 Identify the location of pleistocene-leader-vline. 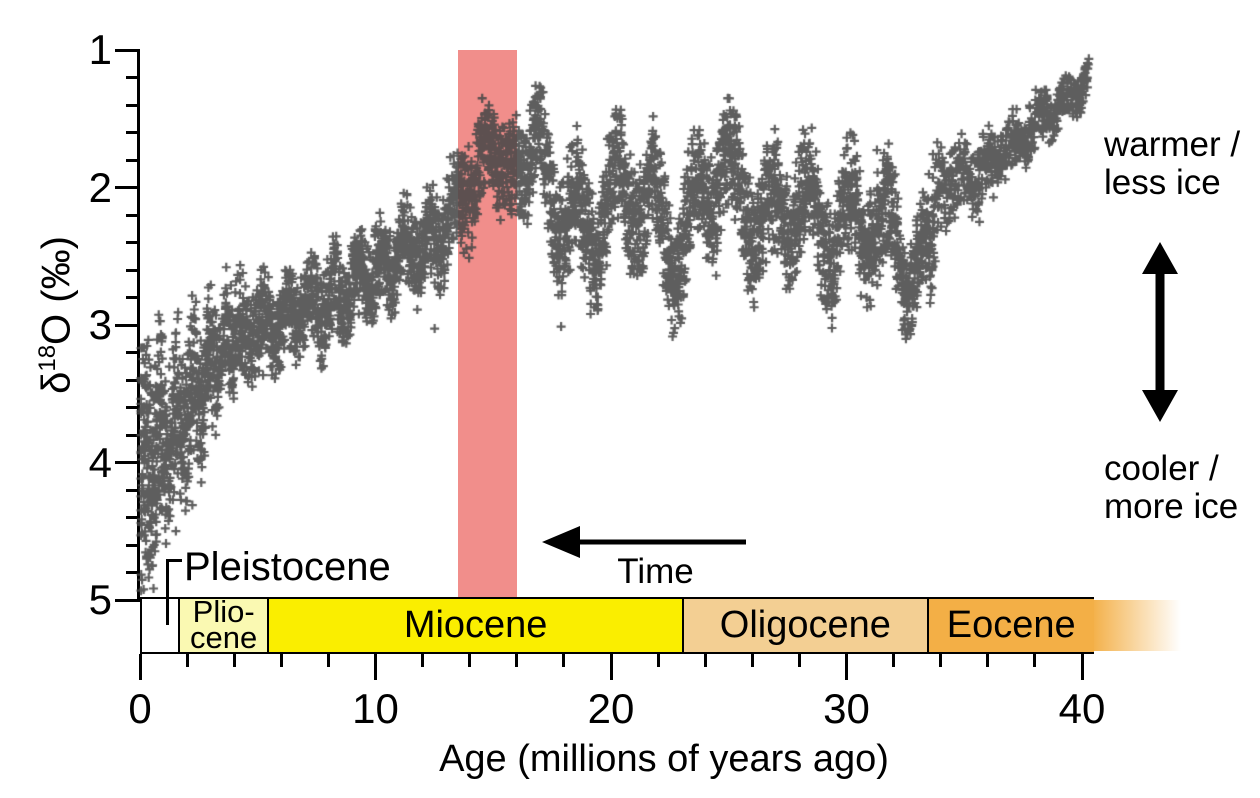
(167, 592).